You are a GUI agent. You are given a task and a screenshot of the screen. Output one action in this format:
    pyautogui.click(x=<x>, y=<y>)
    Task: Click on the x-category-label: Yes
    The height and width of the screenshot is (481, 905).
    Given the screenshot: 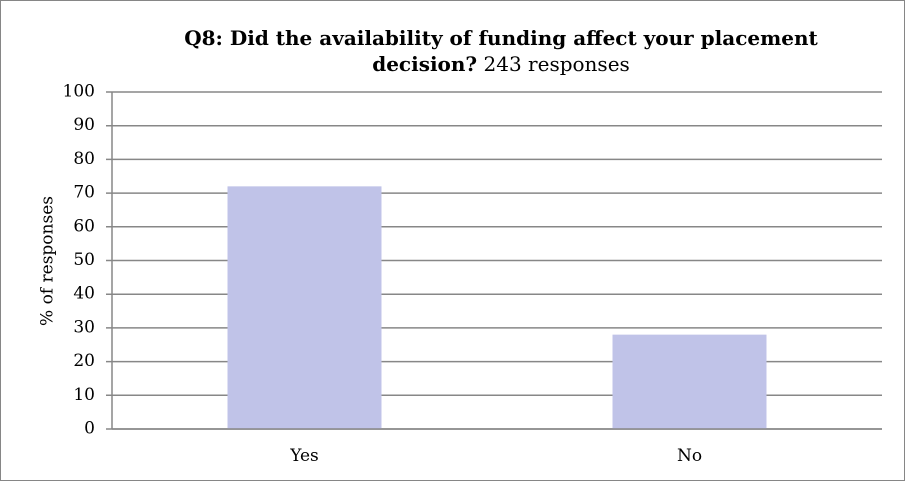 What is the action you would take?
    pyautogui.click(x=304, y=456)
    